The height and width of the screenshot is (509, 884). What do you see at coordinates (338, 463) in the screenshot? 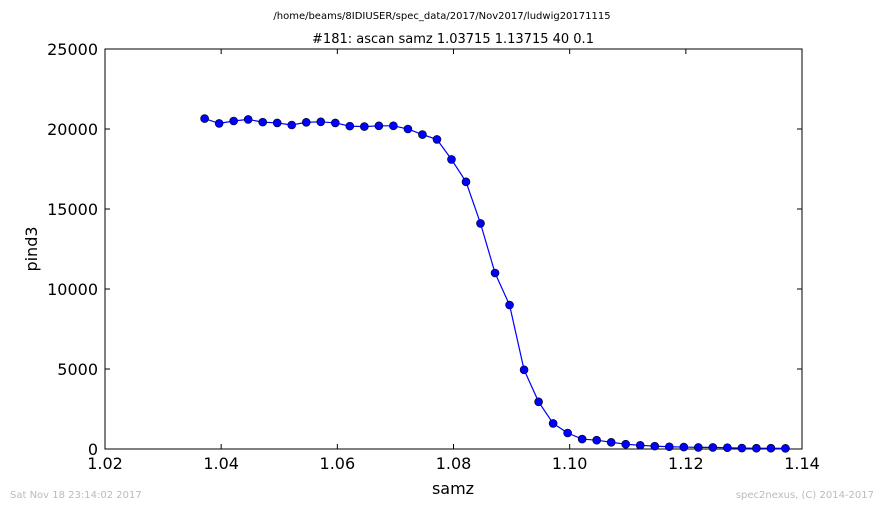
I see `x-tick-label: 1.06` at bounding box center [338, 463].